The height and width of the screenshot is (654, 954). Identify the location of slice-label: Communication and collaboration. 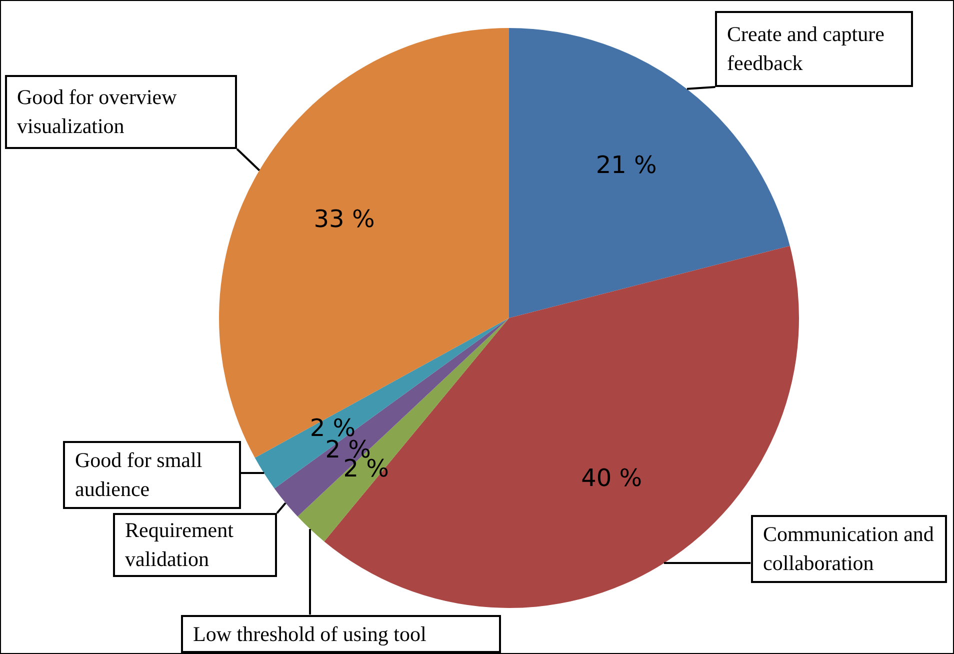
(849, 549).